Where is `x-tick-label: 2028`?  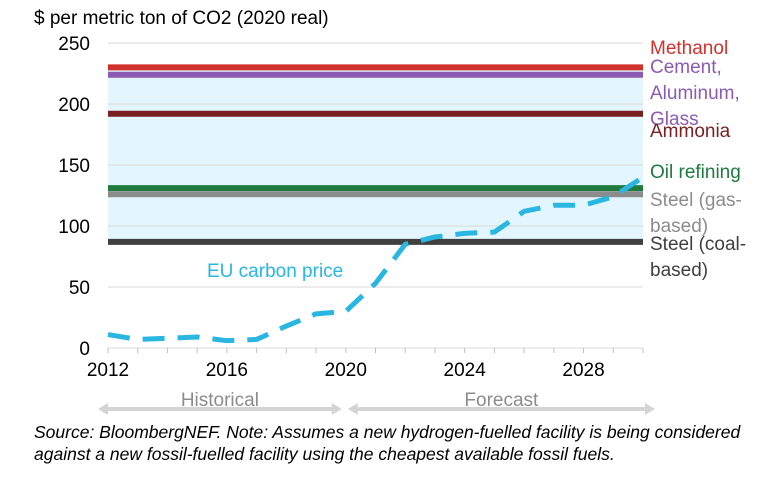
x-tick-label: 2028 is located at coordinates (583, 370).